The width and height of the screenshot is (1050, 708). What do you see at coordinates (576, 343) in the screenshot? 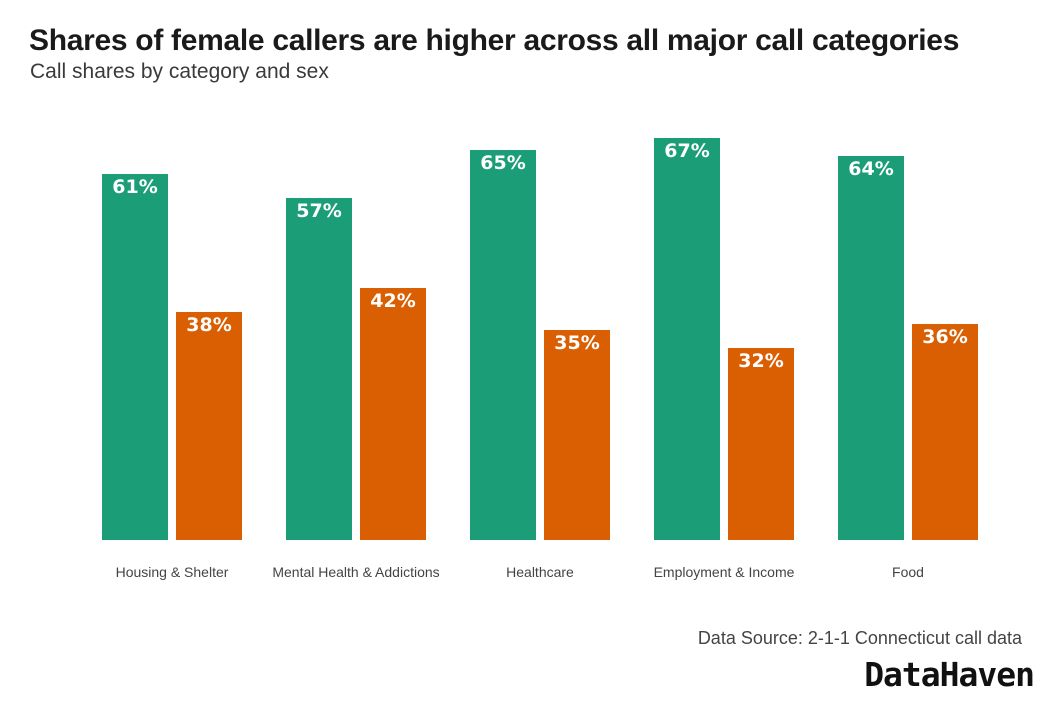
I see `bar-value-label: 35%` at bounding box center [576, 343].